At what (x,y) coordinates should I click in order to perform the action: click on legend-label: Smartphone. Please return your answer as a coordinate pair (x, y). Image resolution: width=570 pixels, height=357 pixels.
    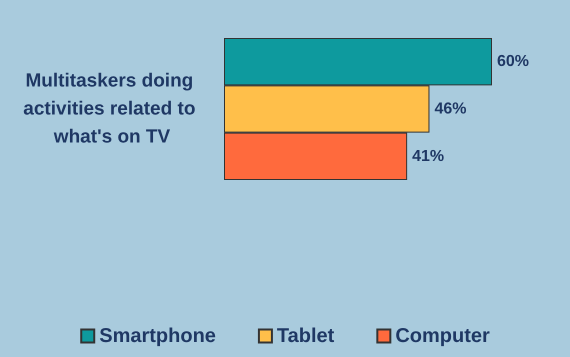
    Looking at the image, I should click on (157, 336).